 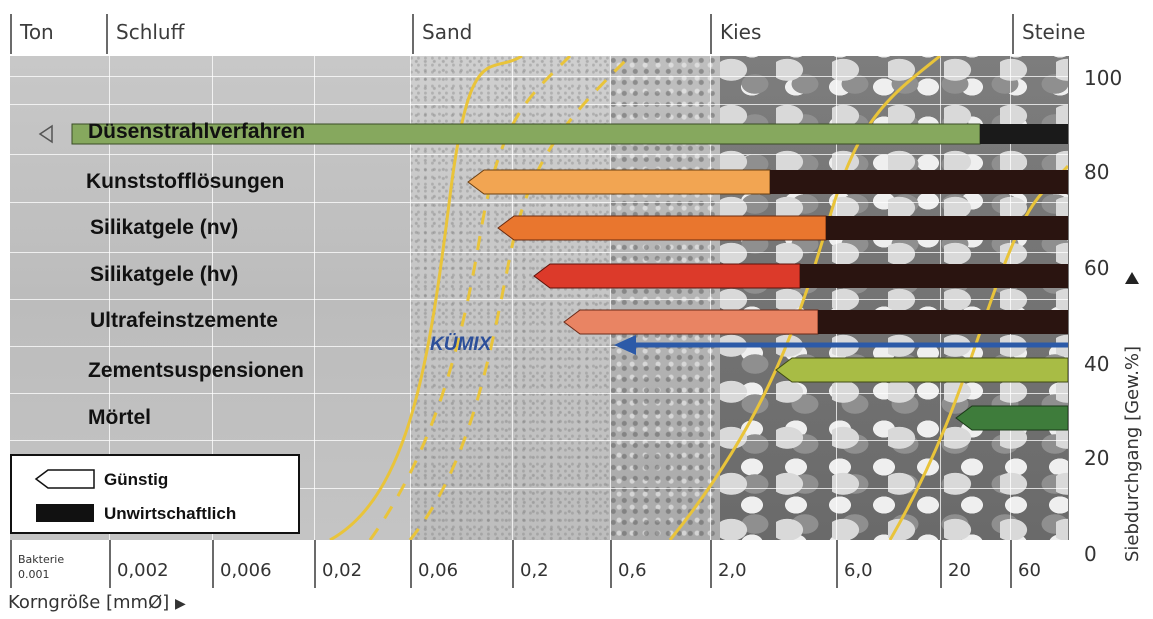 What do you see at coordinates (461, 564) in the screenshot?
I see `x-tick: 0,06` at bounding box center [461, 564].